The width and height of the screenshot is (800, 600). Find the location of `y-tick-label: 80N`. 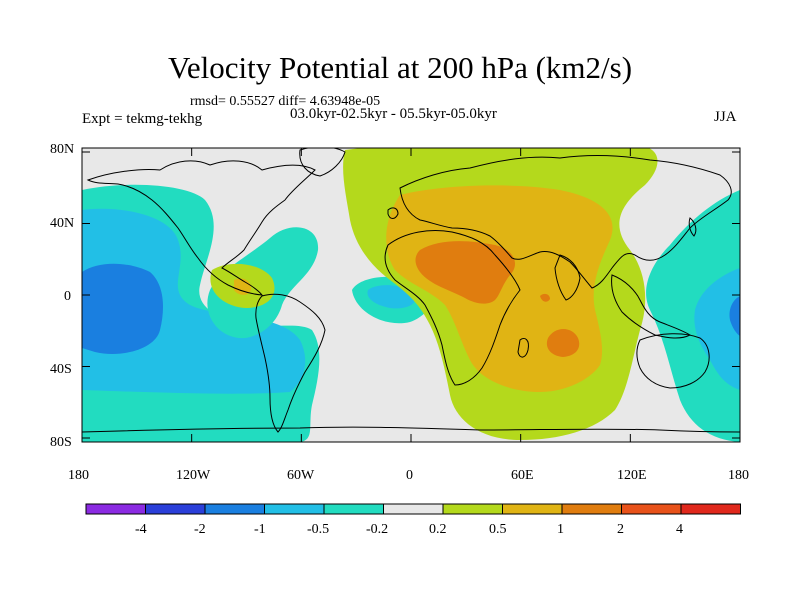

y-tick-label: 80N is located at coordinates (62, 149).